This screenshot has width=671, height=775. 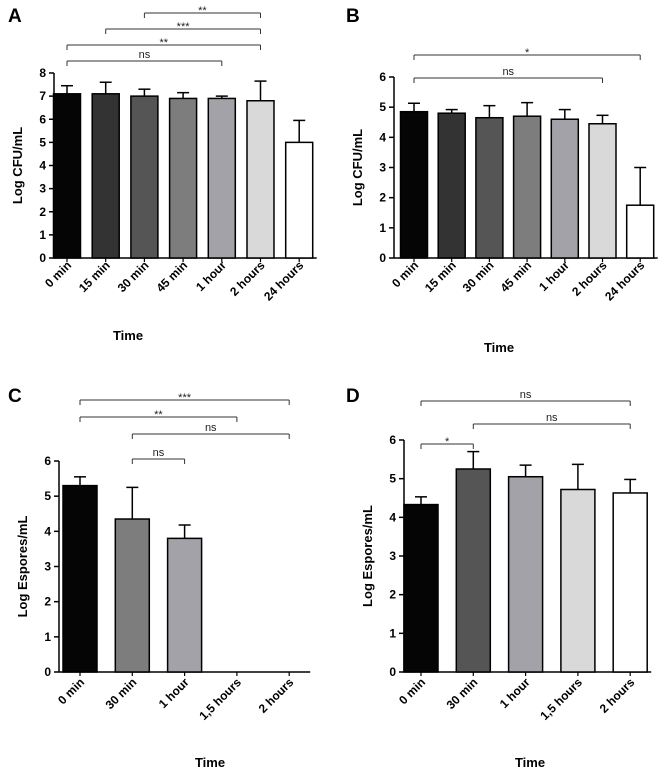 I want to click on bar-1-5-hours, so click(x=578, y=580).